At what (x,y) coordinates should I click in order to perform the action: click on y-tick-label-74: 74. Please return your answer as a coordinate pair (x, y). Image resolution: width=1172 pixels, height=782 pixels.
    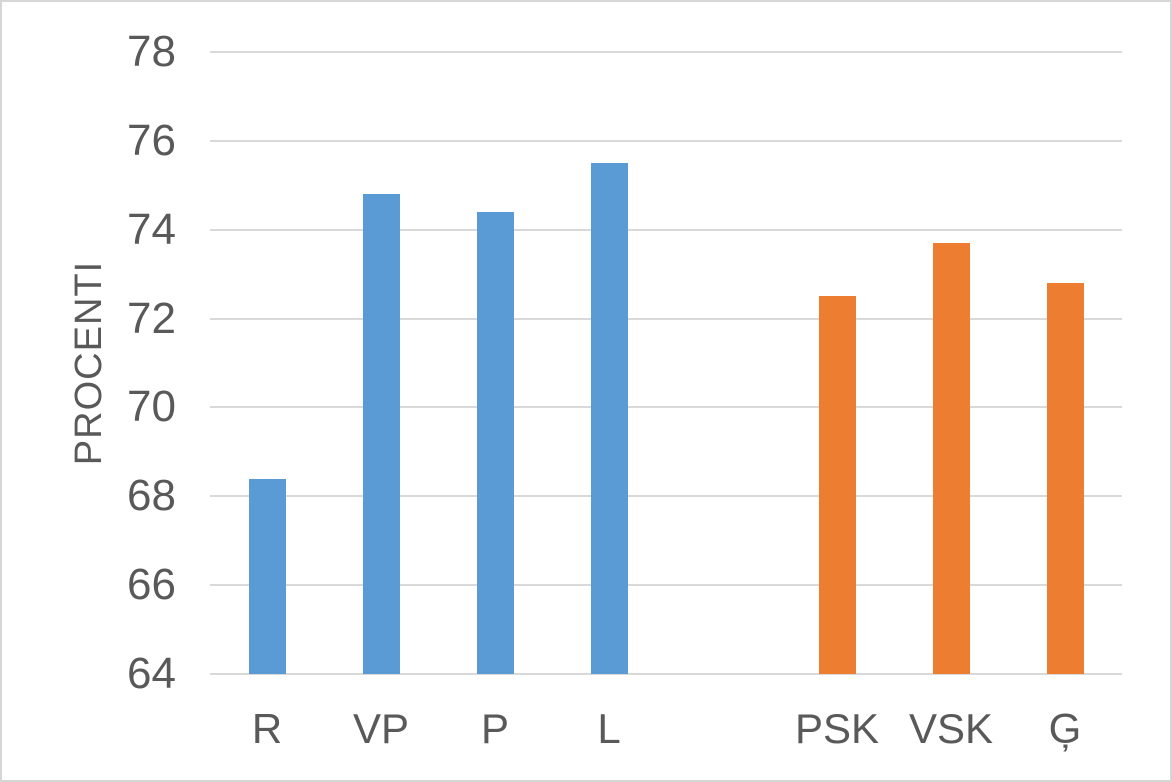
    Looking at the image, I should click on (151, 229).